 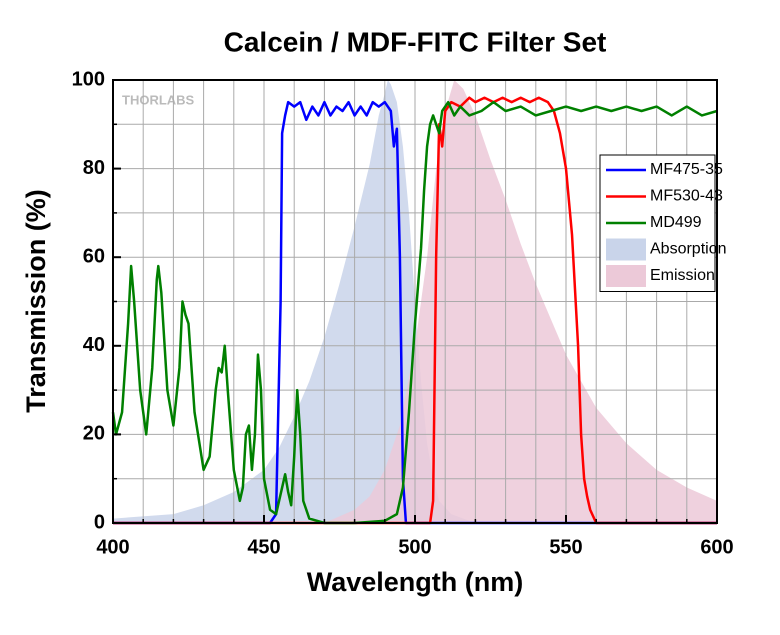 What do you see at coordinates (686, 169) in the screenshot?
I see `legend-label: MF475-35` at bounding box center [686, 169].